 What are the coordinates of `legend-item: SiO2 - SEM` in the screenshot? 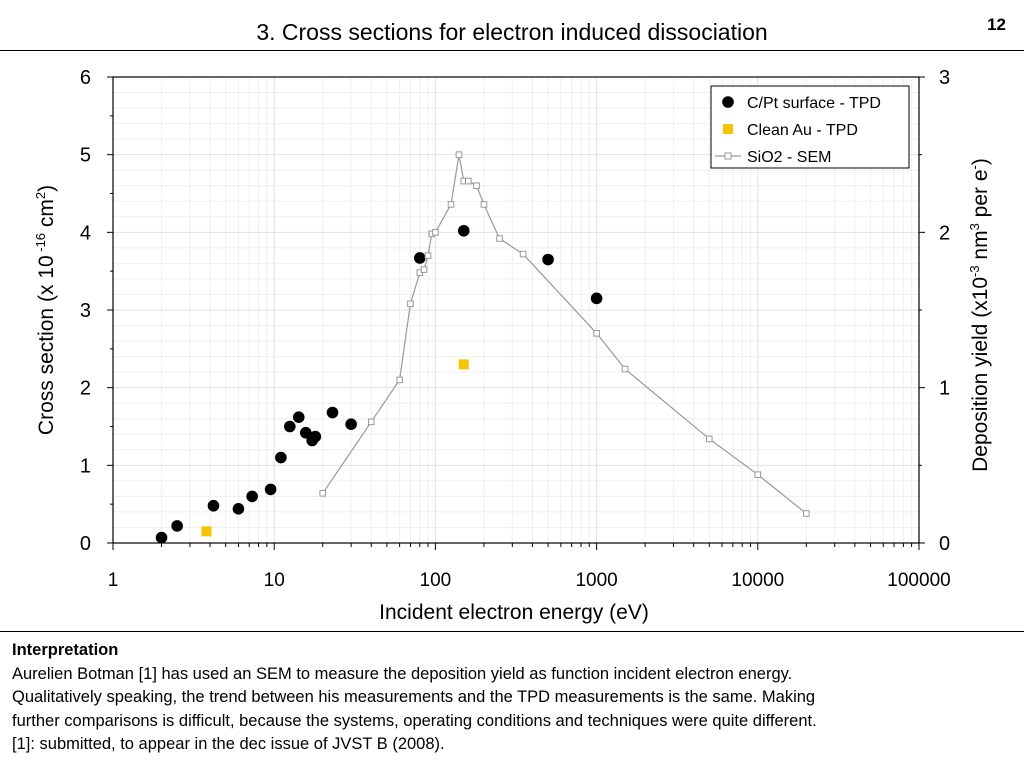 It's located at (773, 157).